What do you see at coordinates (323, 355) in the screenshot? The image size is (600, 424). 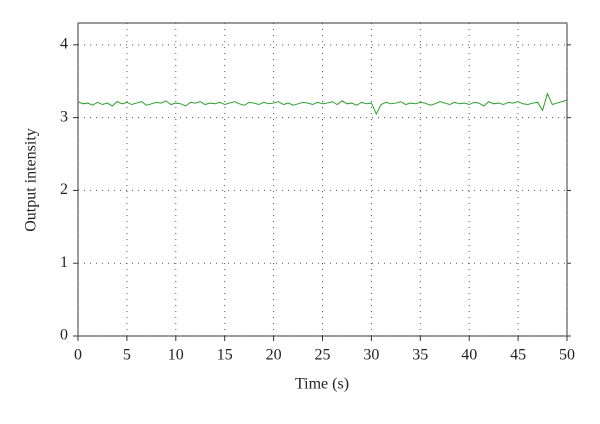 I see `x-tick-label: 25` at bounding box center [323, 355].